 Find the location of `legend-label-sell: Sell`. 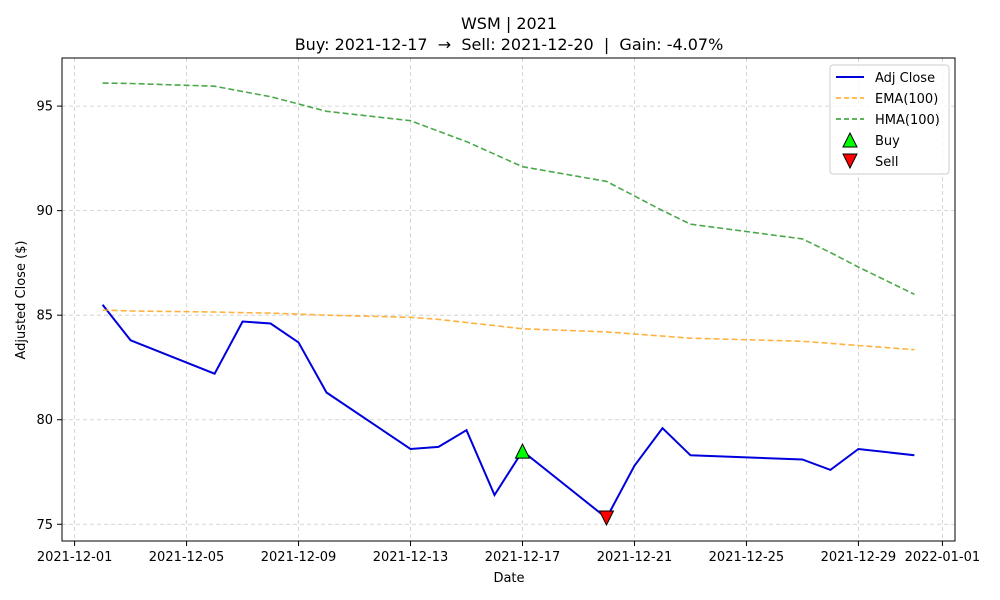

legend-label-sell: Sell is located at coordinates (886, 162).